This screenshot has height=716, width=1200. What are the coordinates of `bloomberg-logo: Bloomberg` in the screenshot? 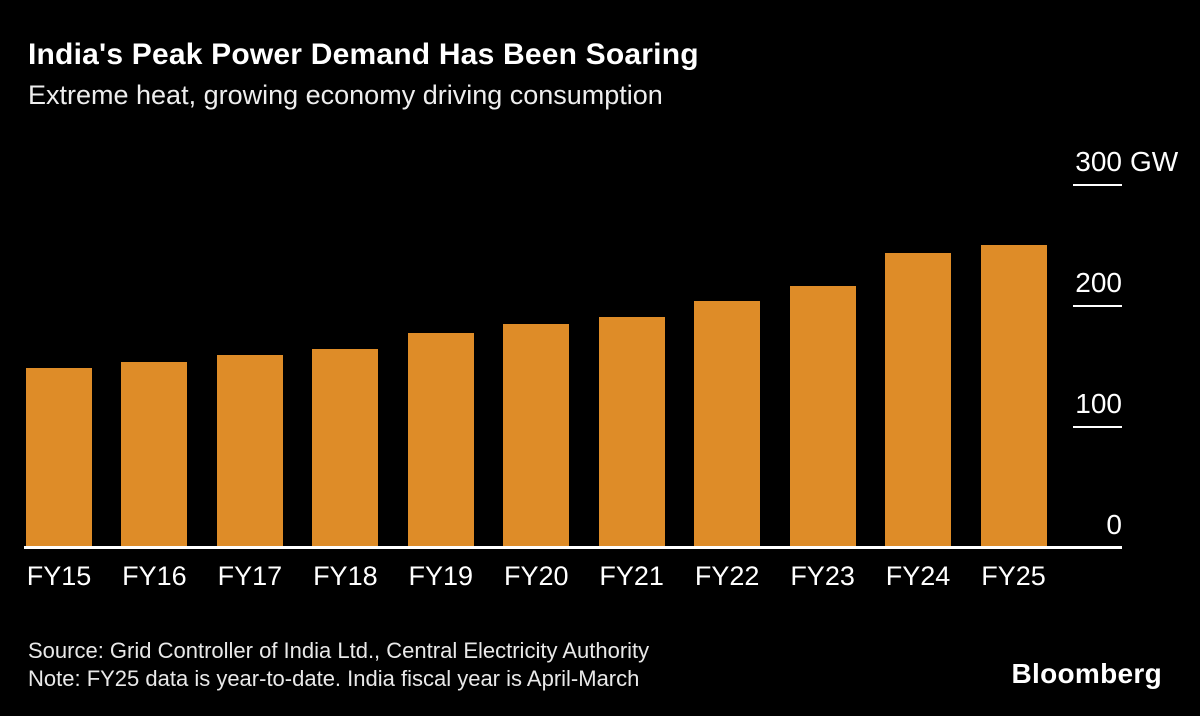 It's located at (1086, 673).